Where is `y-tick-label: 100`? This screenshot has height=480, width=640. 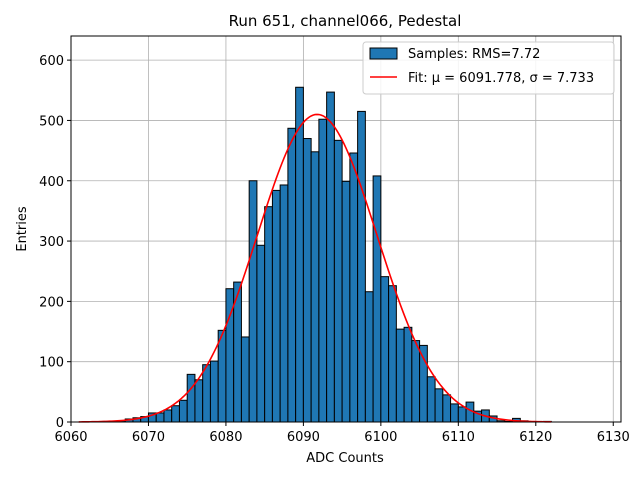 y-tick-label: 100 is located at coordinates (51, 363).